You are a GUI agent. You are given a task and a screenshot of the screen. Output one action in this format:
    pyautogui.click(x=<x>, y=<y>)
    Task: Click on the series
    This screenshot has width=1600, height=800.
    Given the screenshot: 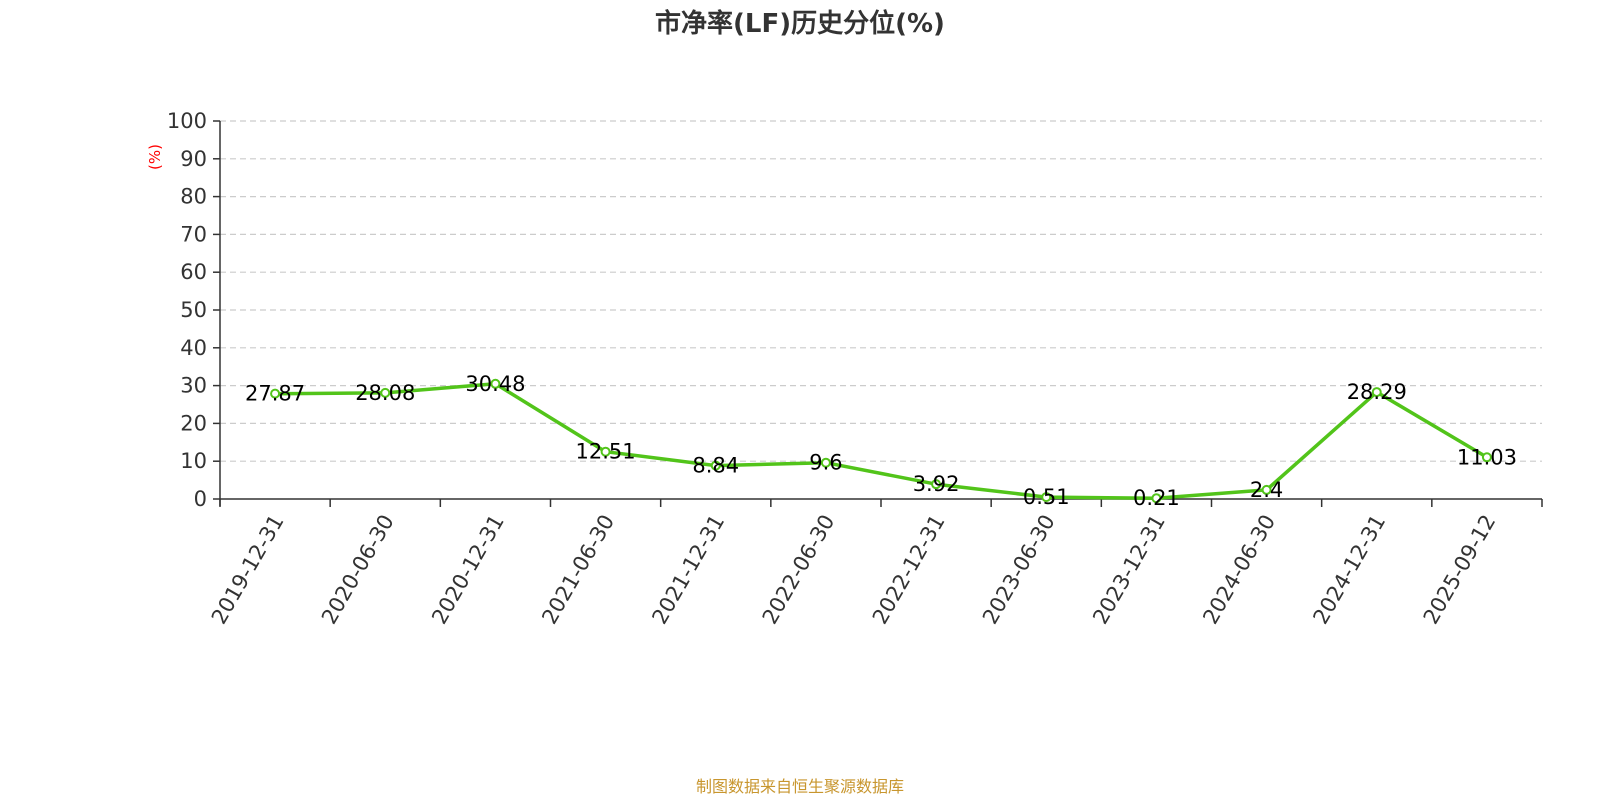 What is the action you would take?
    pyautogui.click(x=881, y=441)
    